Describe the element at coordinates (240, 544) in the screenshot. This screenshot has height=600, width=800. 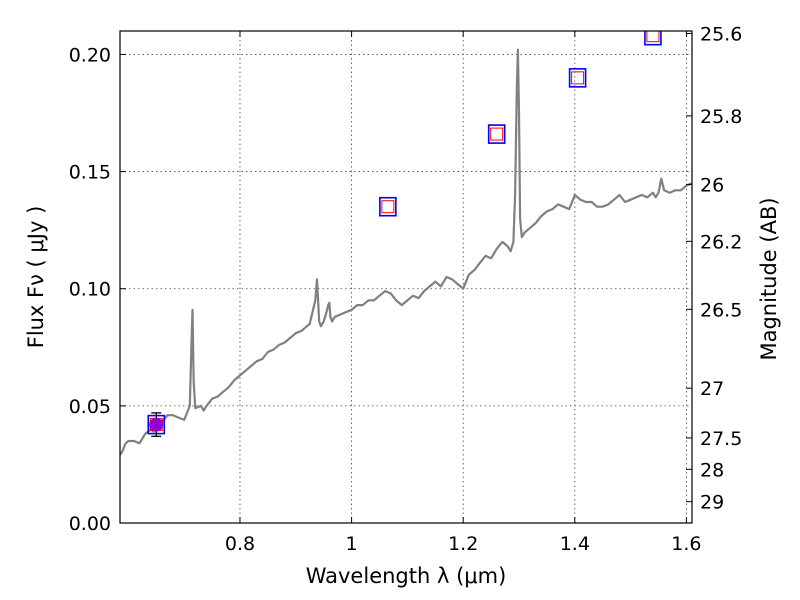
I see `x-tick-label: 0.8` at that location.